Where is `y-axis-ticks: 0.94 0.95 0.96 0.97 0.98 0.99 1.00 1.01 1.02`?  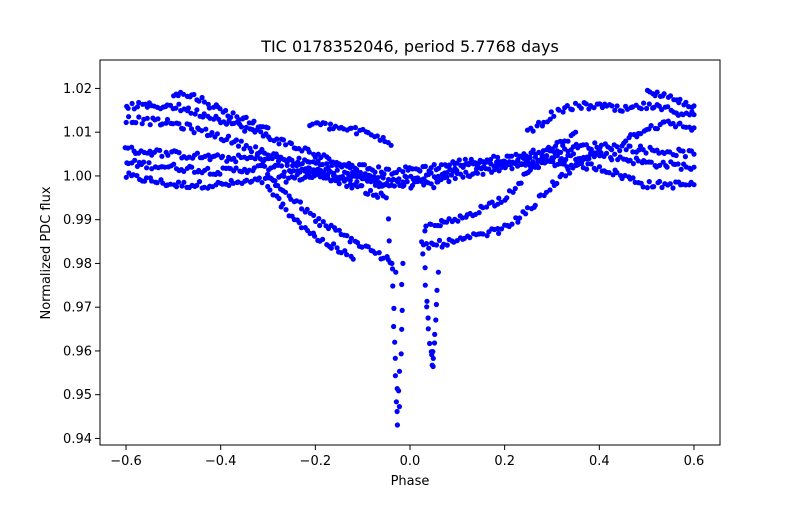 y-axis-ticks: 0.94 0.95 0.96 0.97 0.98 0.99 1.00 1.01 1.02 is located at coordinates (81, 264).